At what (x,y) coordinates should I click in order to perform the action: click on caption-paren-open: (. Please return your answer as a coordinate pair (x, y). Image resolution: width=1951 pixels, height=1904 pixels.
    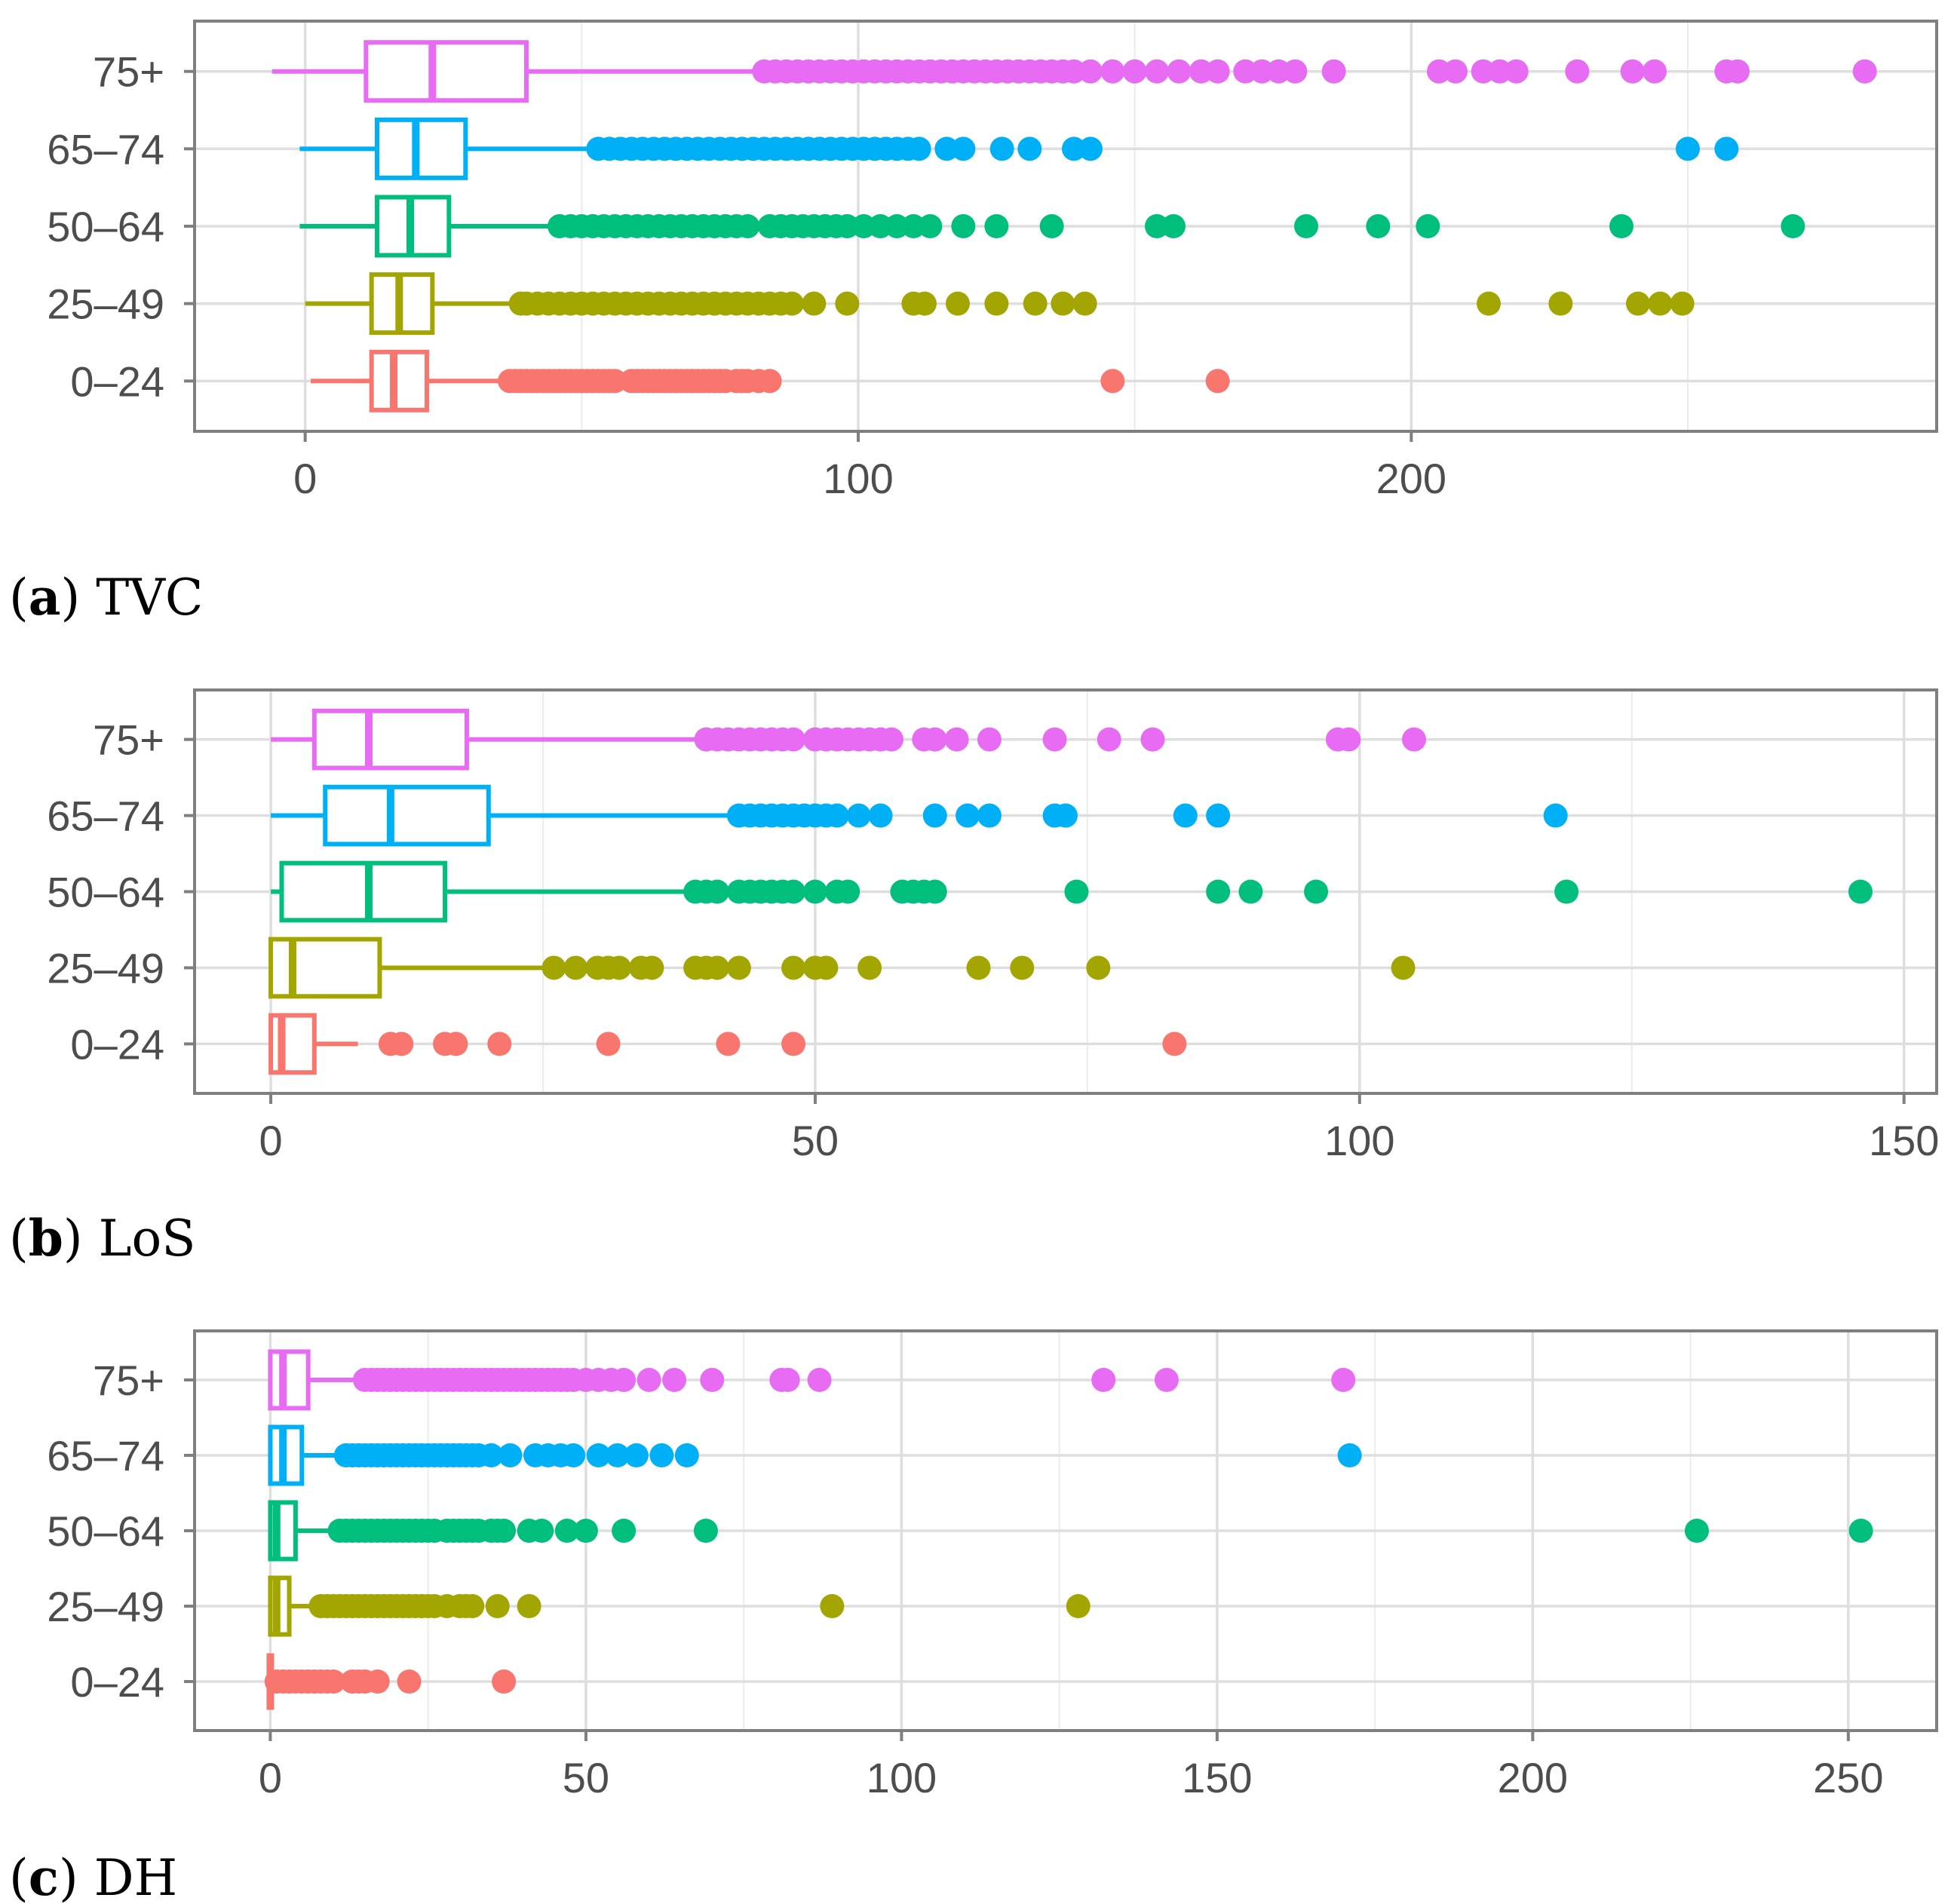
    Looking at the image, I should click on (19, 598).